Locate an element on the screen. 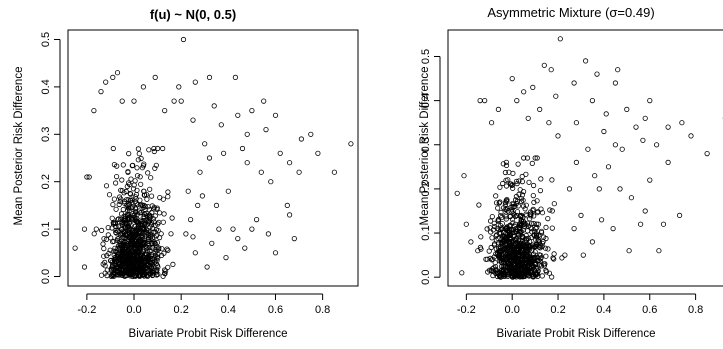 The height and width of the screenshot is (349, 723). y-tick-label: 0.0 is located at coordinates (426, 277).